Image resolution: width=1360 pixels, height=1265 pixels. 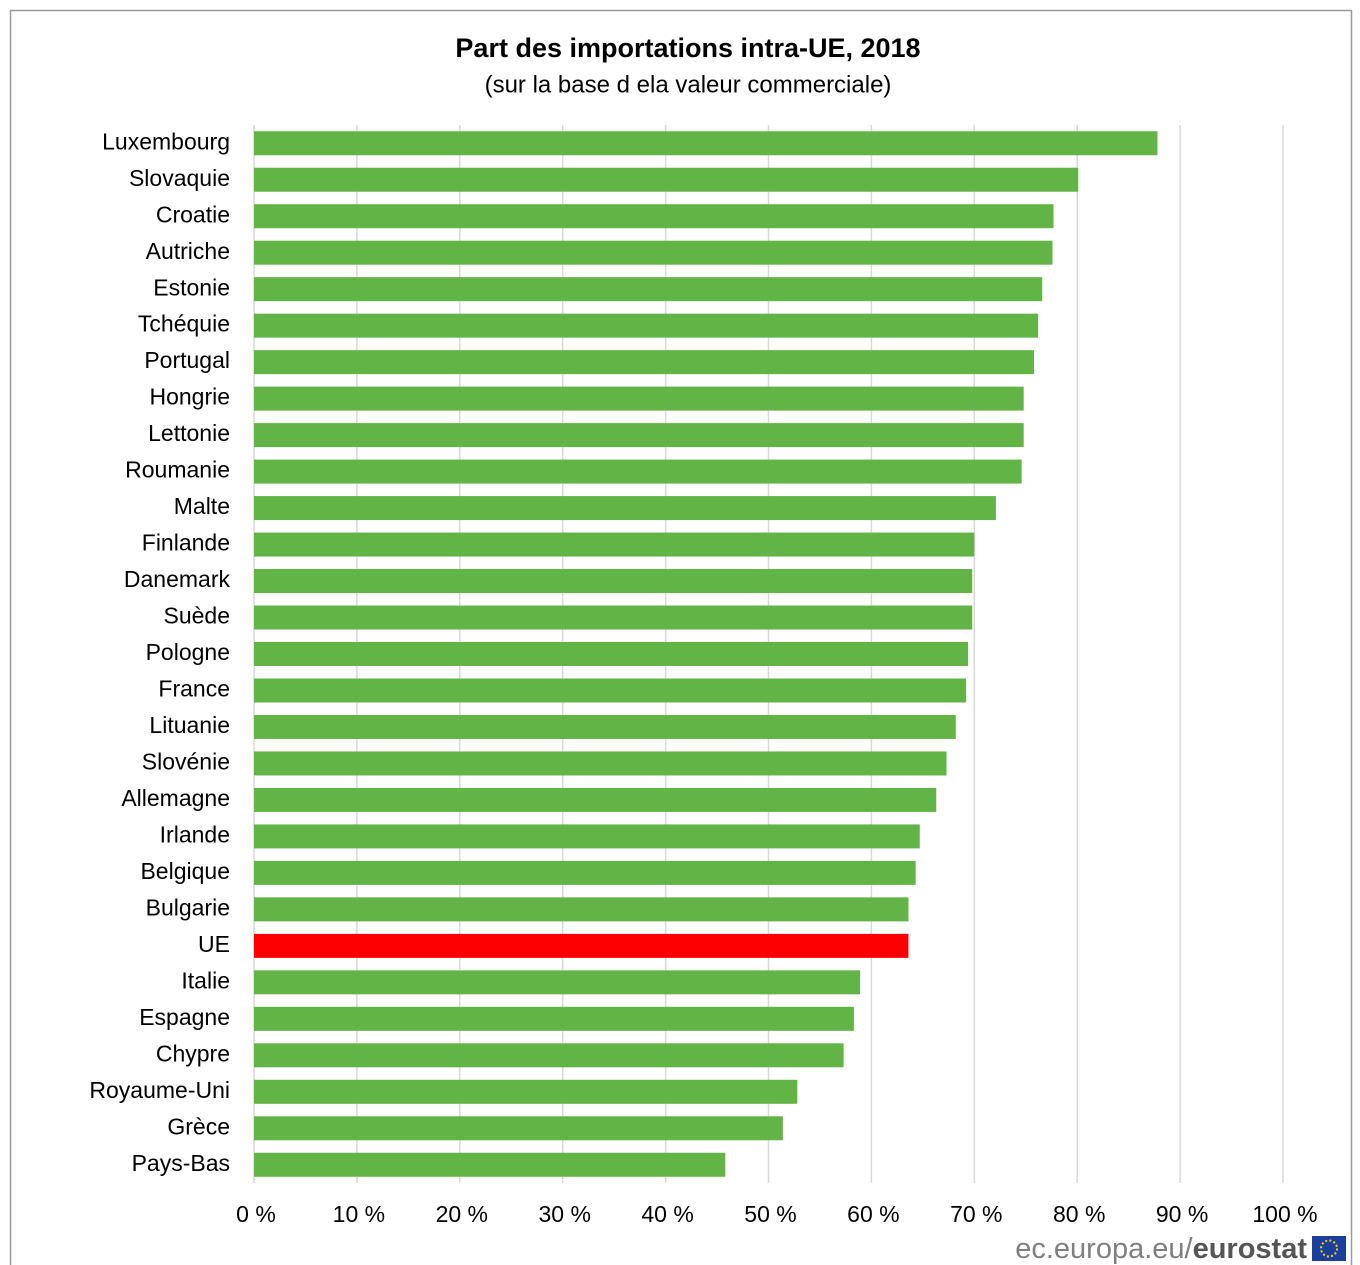 What do you see at coordinates (564, 1214) in the screenshot?
I see `x-tick-label: 30 %` at bounding box center [564, 1214].